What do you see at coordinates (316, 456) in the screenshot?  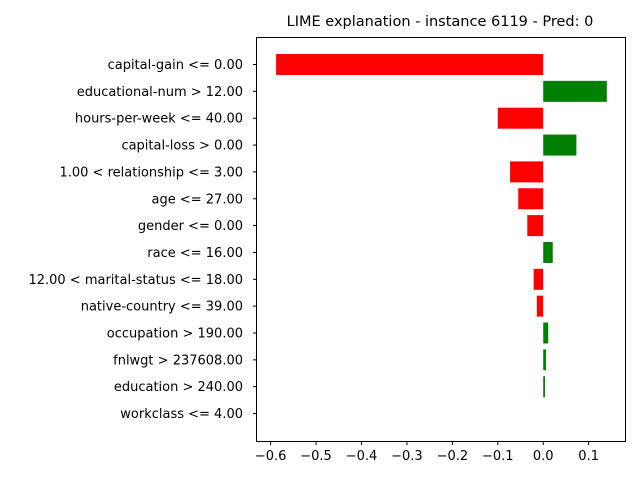 I see `x-tick-label-1: −0.5` at bounding box center [316, 456].